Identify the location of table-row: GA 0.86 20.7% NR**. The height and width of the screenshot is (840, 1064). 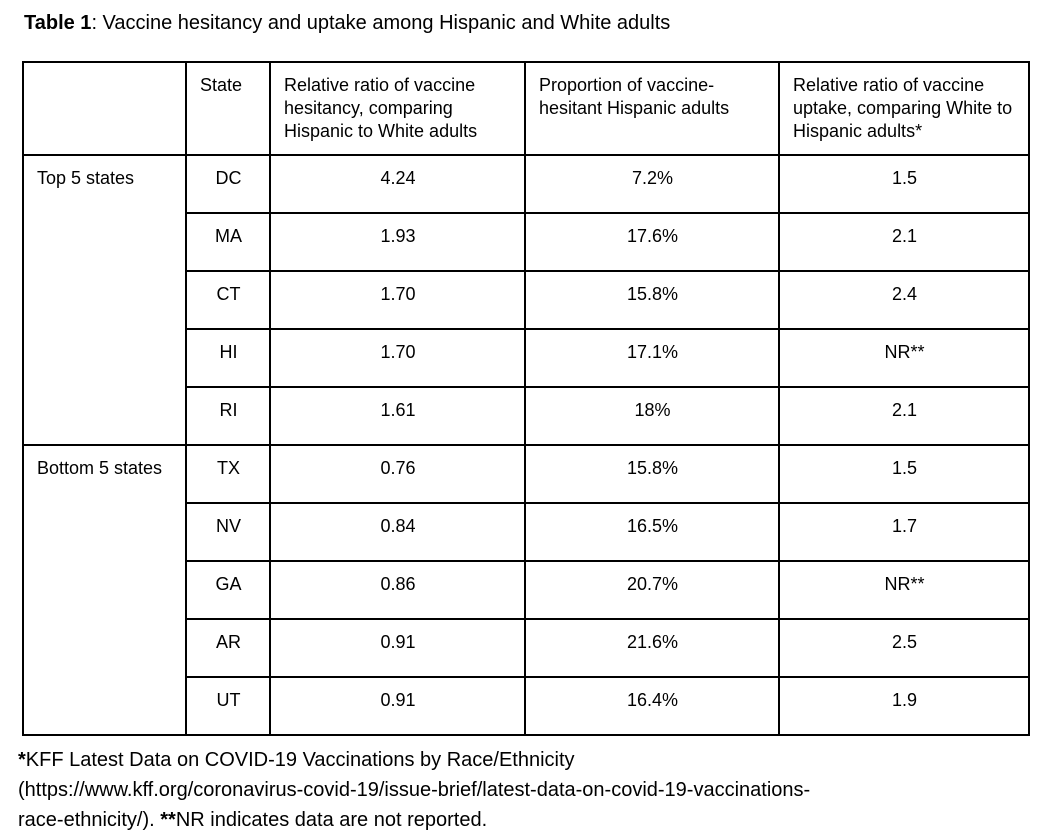
(526, 590).